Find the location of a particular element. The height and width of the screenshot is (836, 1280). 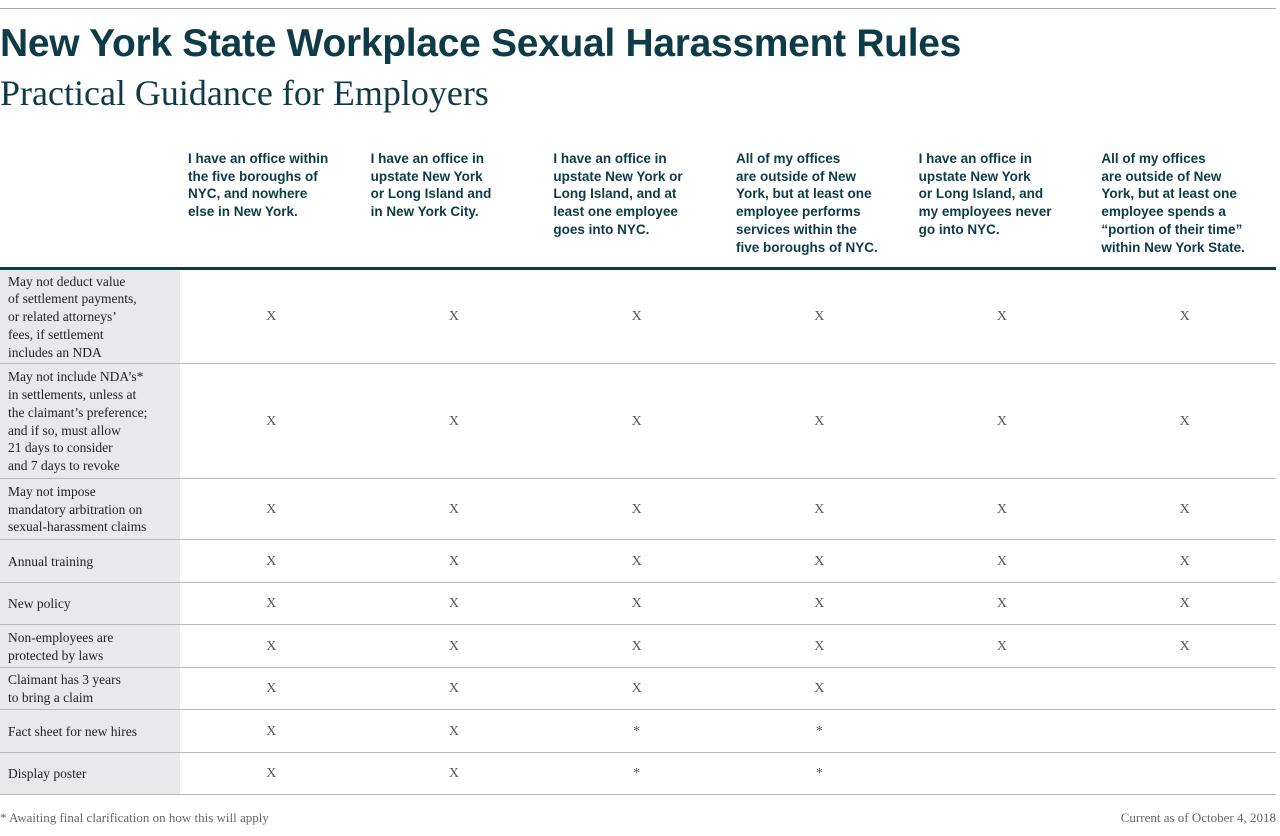

column-header: upstate New York or is located at coordinates (618, 176).